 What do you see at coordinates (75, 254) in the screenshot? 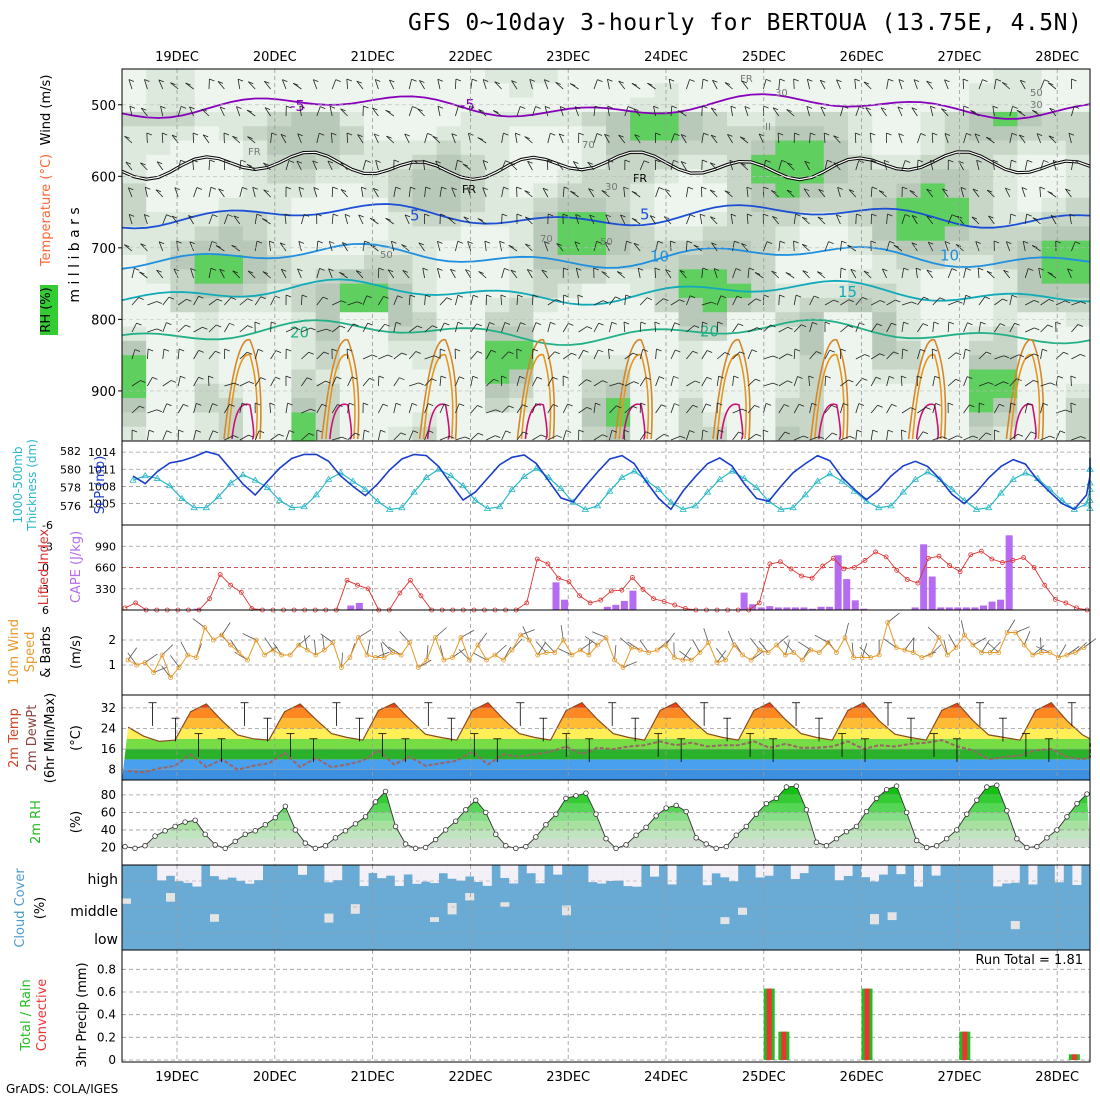
I see `pressure-axis-label: m i l l i b a r s` at bounding box center [75, 254].